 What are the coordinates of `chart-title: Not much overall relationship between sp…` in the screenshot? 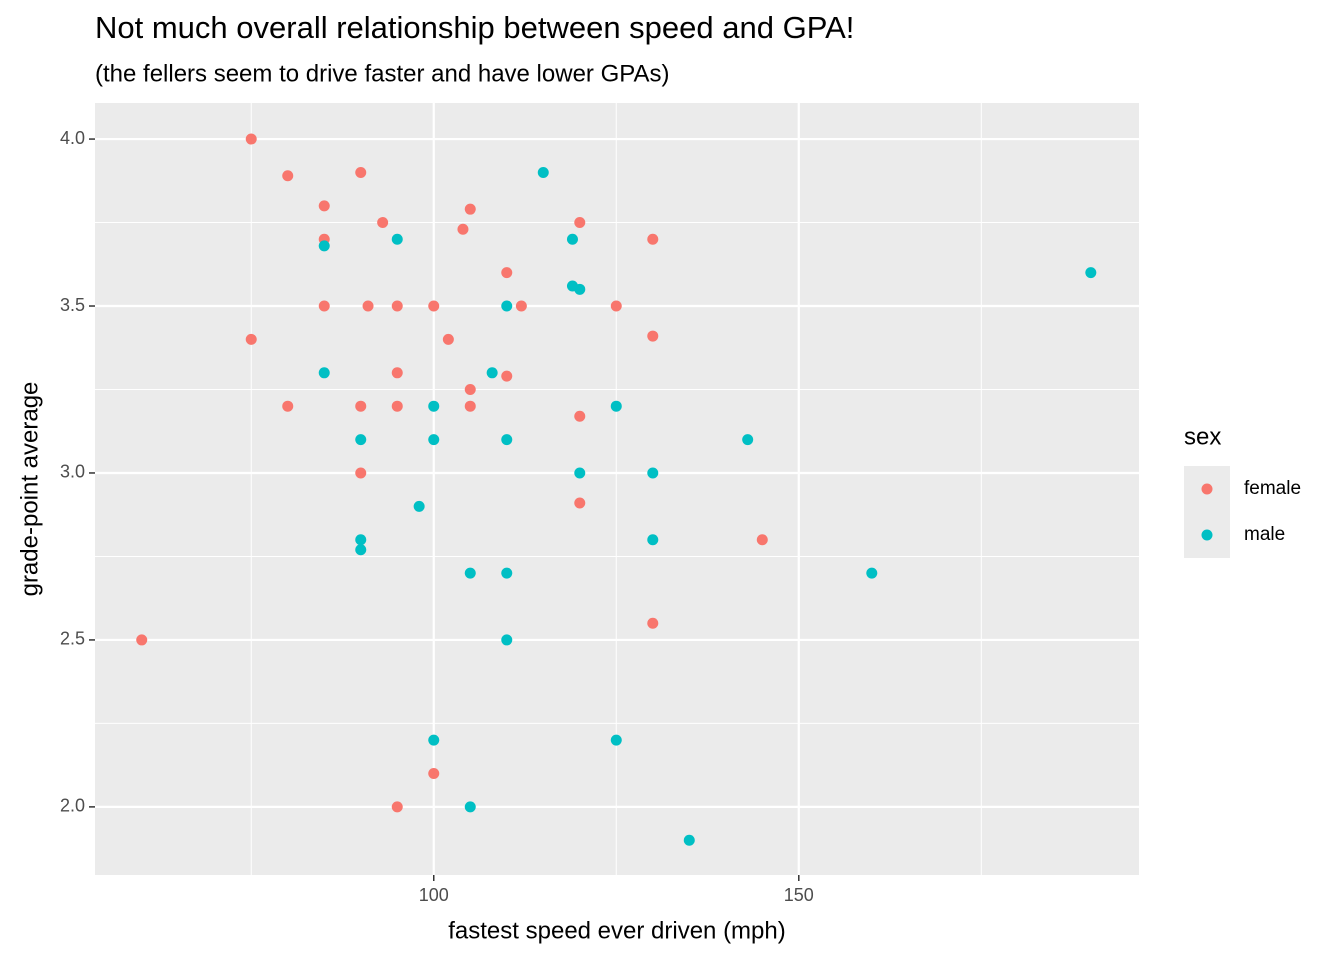 It's located at (474, 27).